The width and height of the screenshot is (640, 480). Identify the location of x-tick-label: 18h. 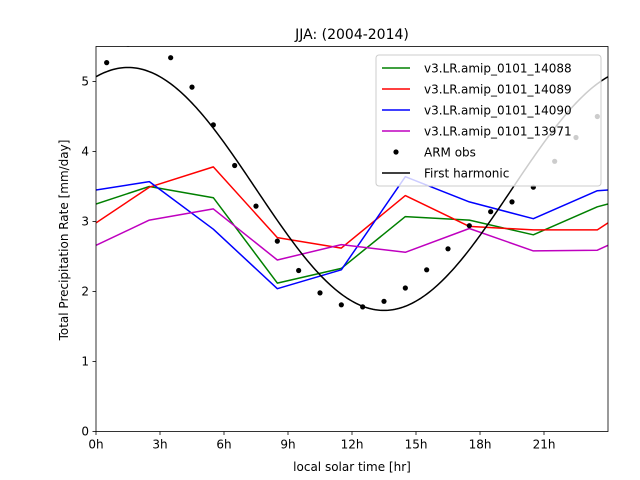
(480, 445).